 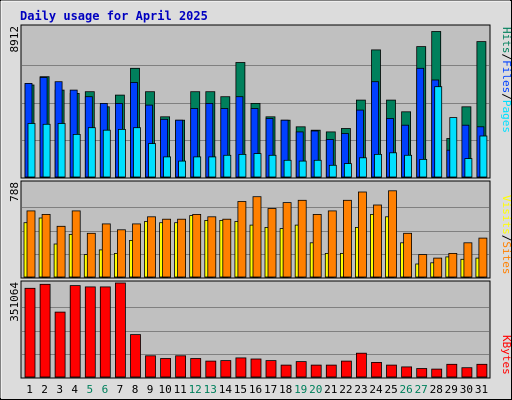 What do you see at coordinates (436, 389) in the screenshot?
I see `x-axis-label-day-28: 28` at bounding box center [436, 389].